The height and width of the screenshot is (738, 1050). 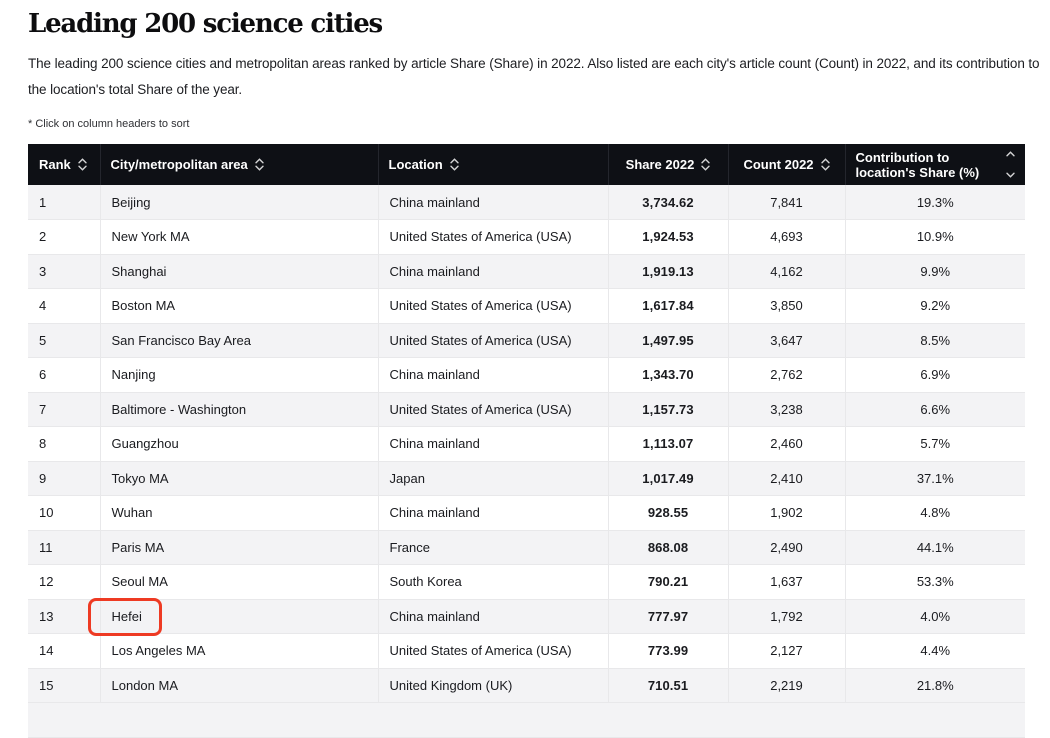 I want to click on rank-cell: 2, so click(x=64, y=237).